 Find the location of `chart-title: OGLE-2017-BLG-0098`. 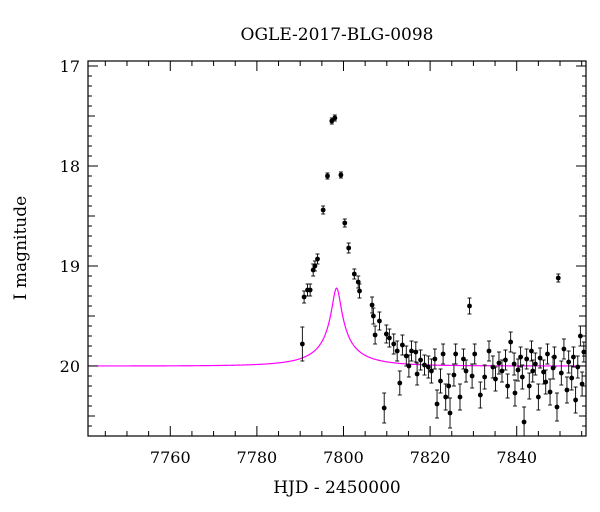

chart-title: OGLE-2017-BLG-0098 is located at coordinates (337, 35).